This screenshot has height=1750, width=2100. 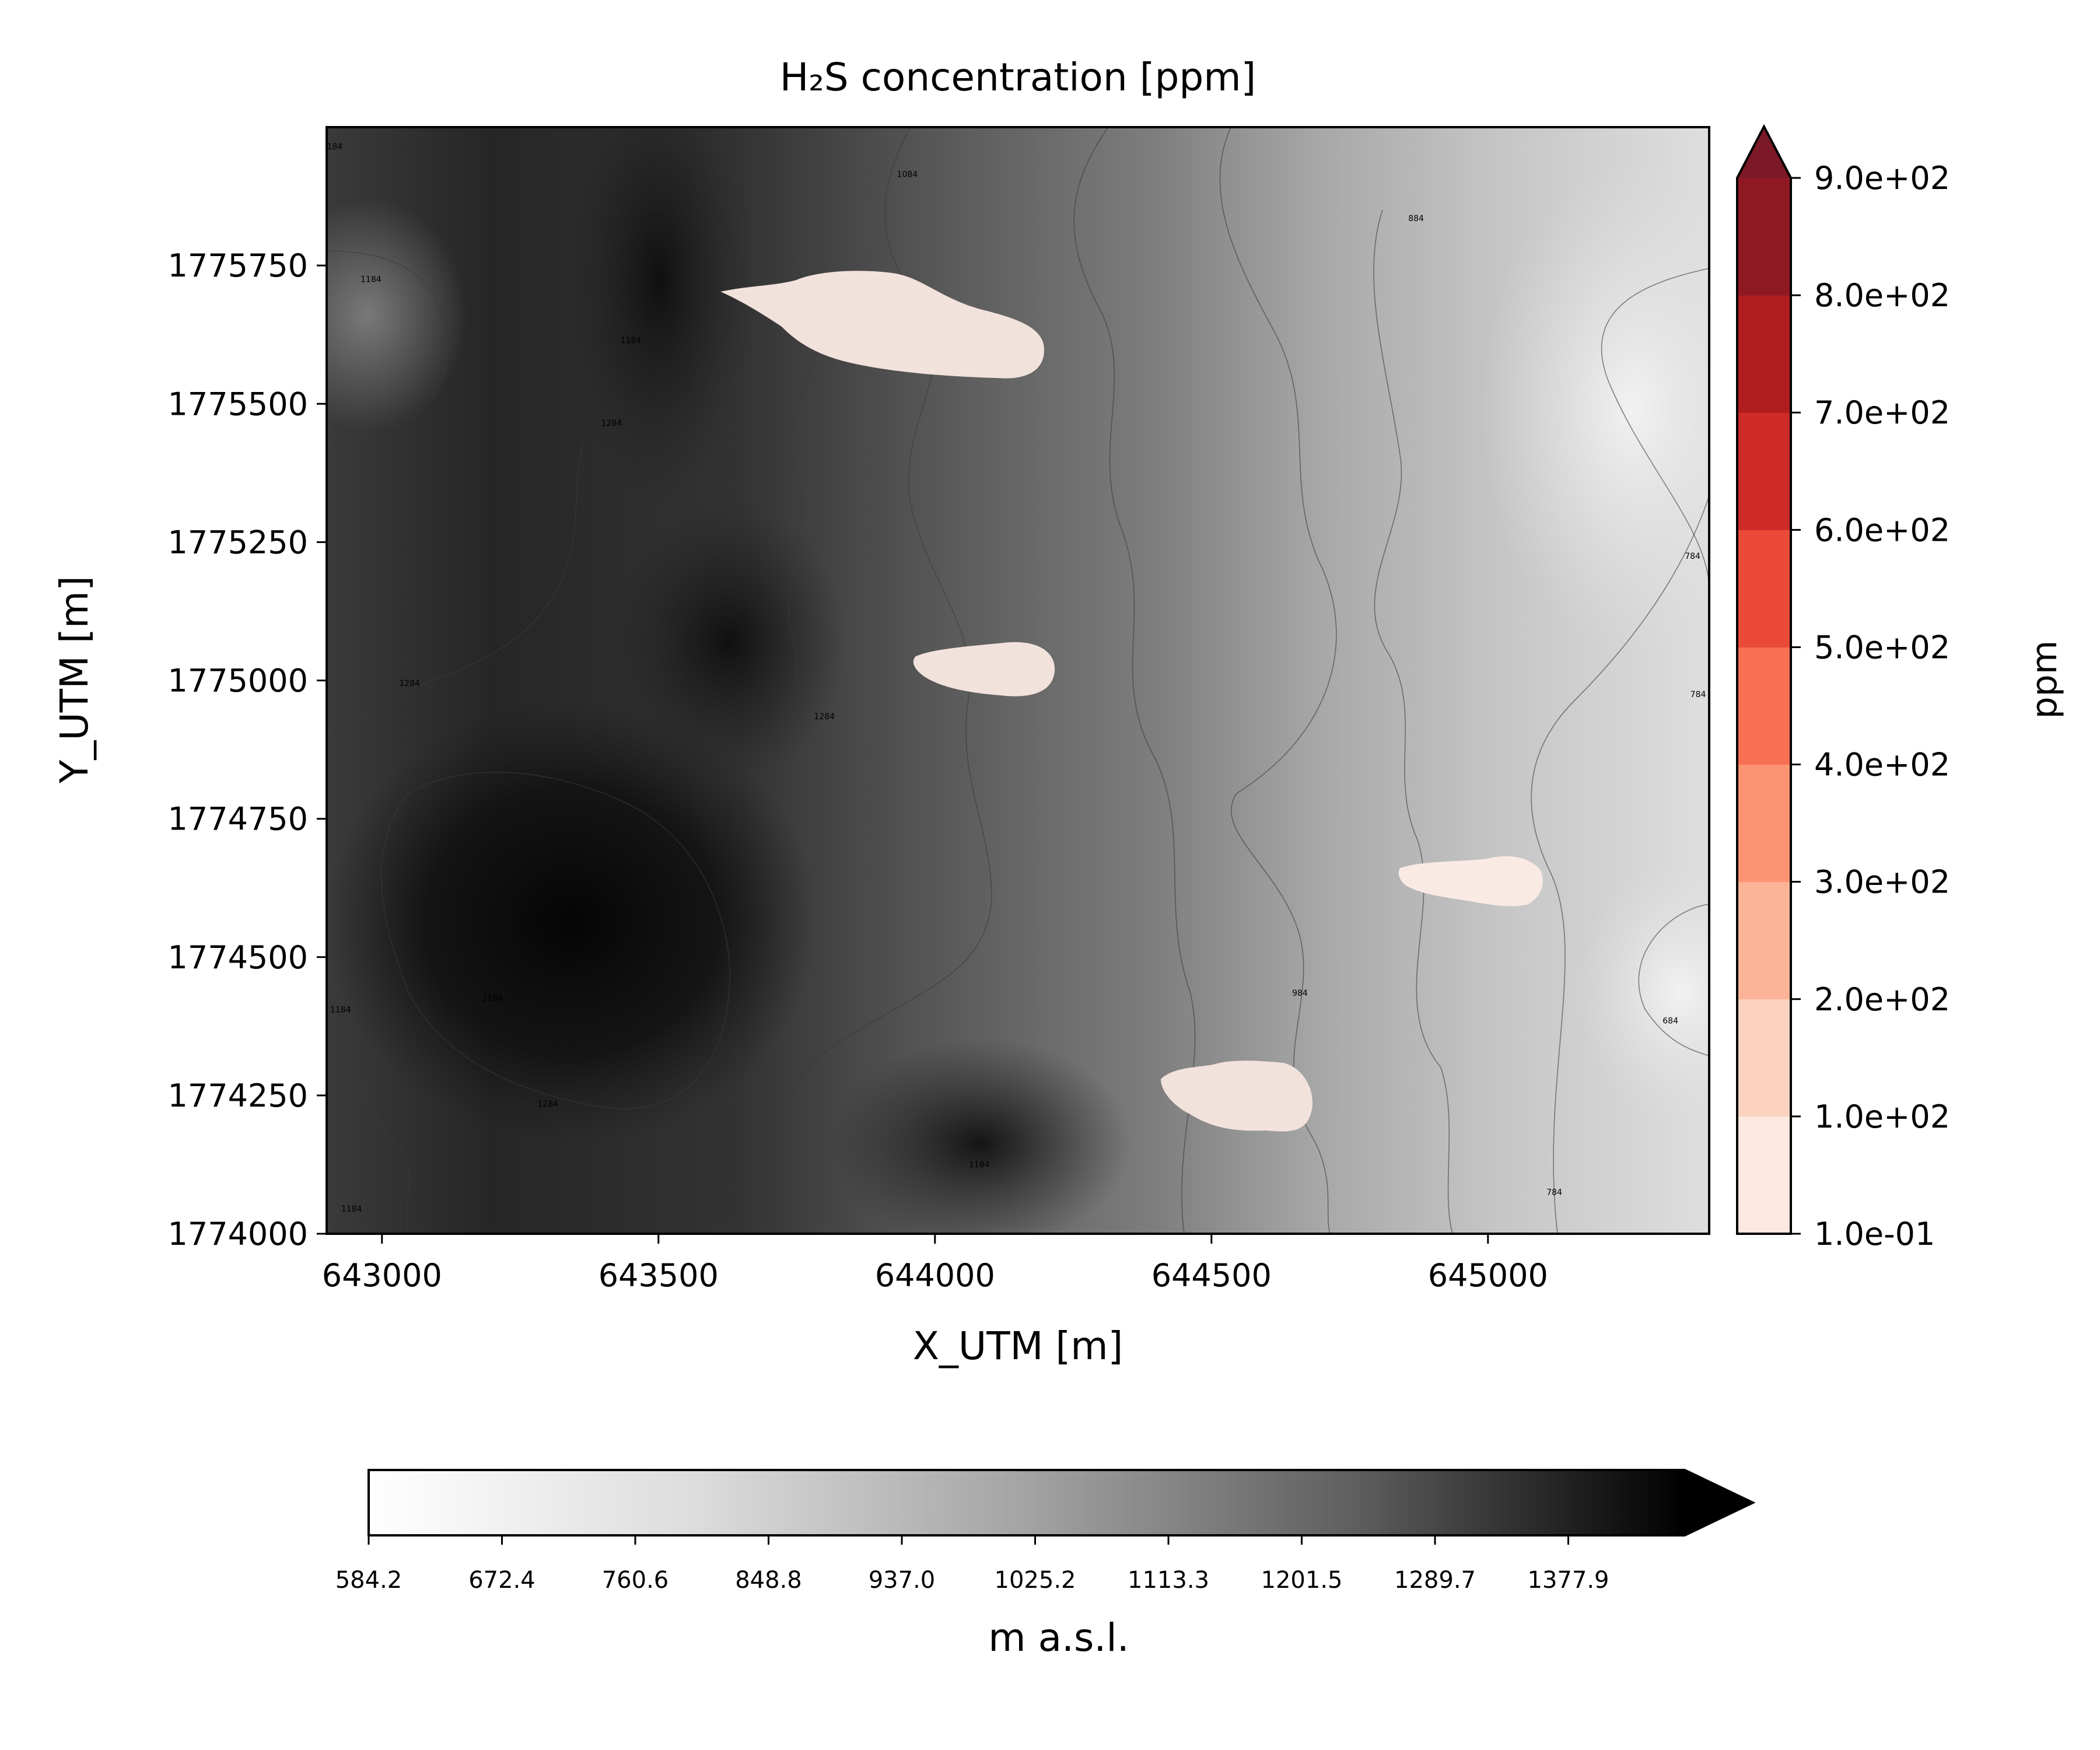 I want to click on concentration-colorbar-tick-label: 6.0e+02, so click(x=1882, y=530).